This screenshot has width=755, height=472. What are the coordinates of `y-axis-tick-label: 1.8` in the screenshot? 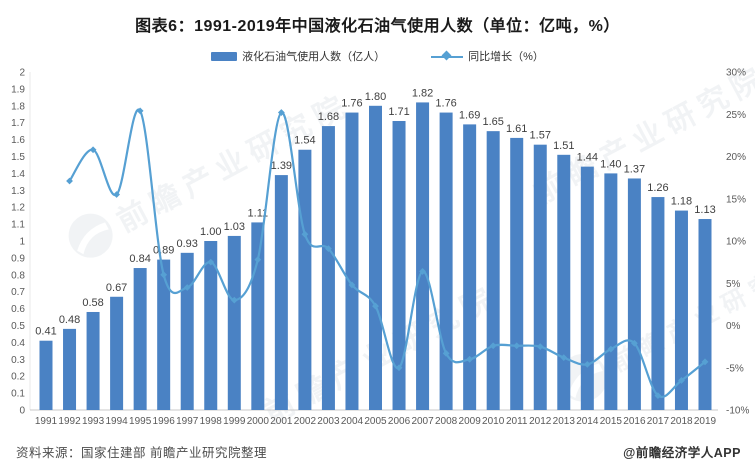 It's located at (18, 106).